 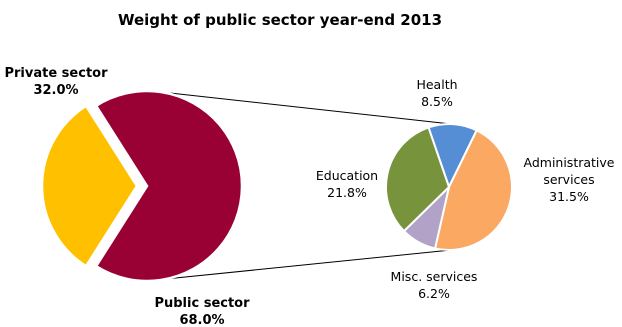 I want to click on slice-public-sector, so click(x=169, y=186).